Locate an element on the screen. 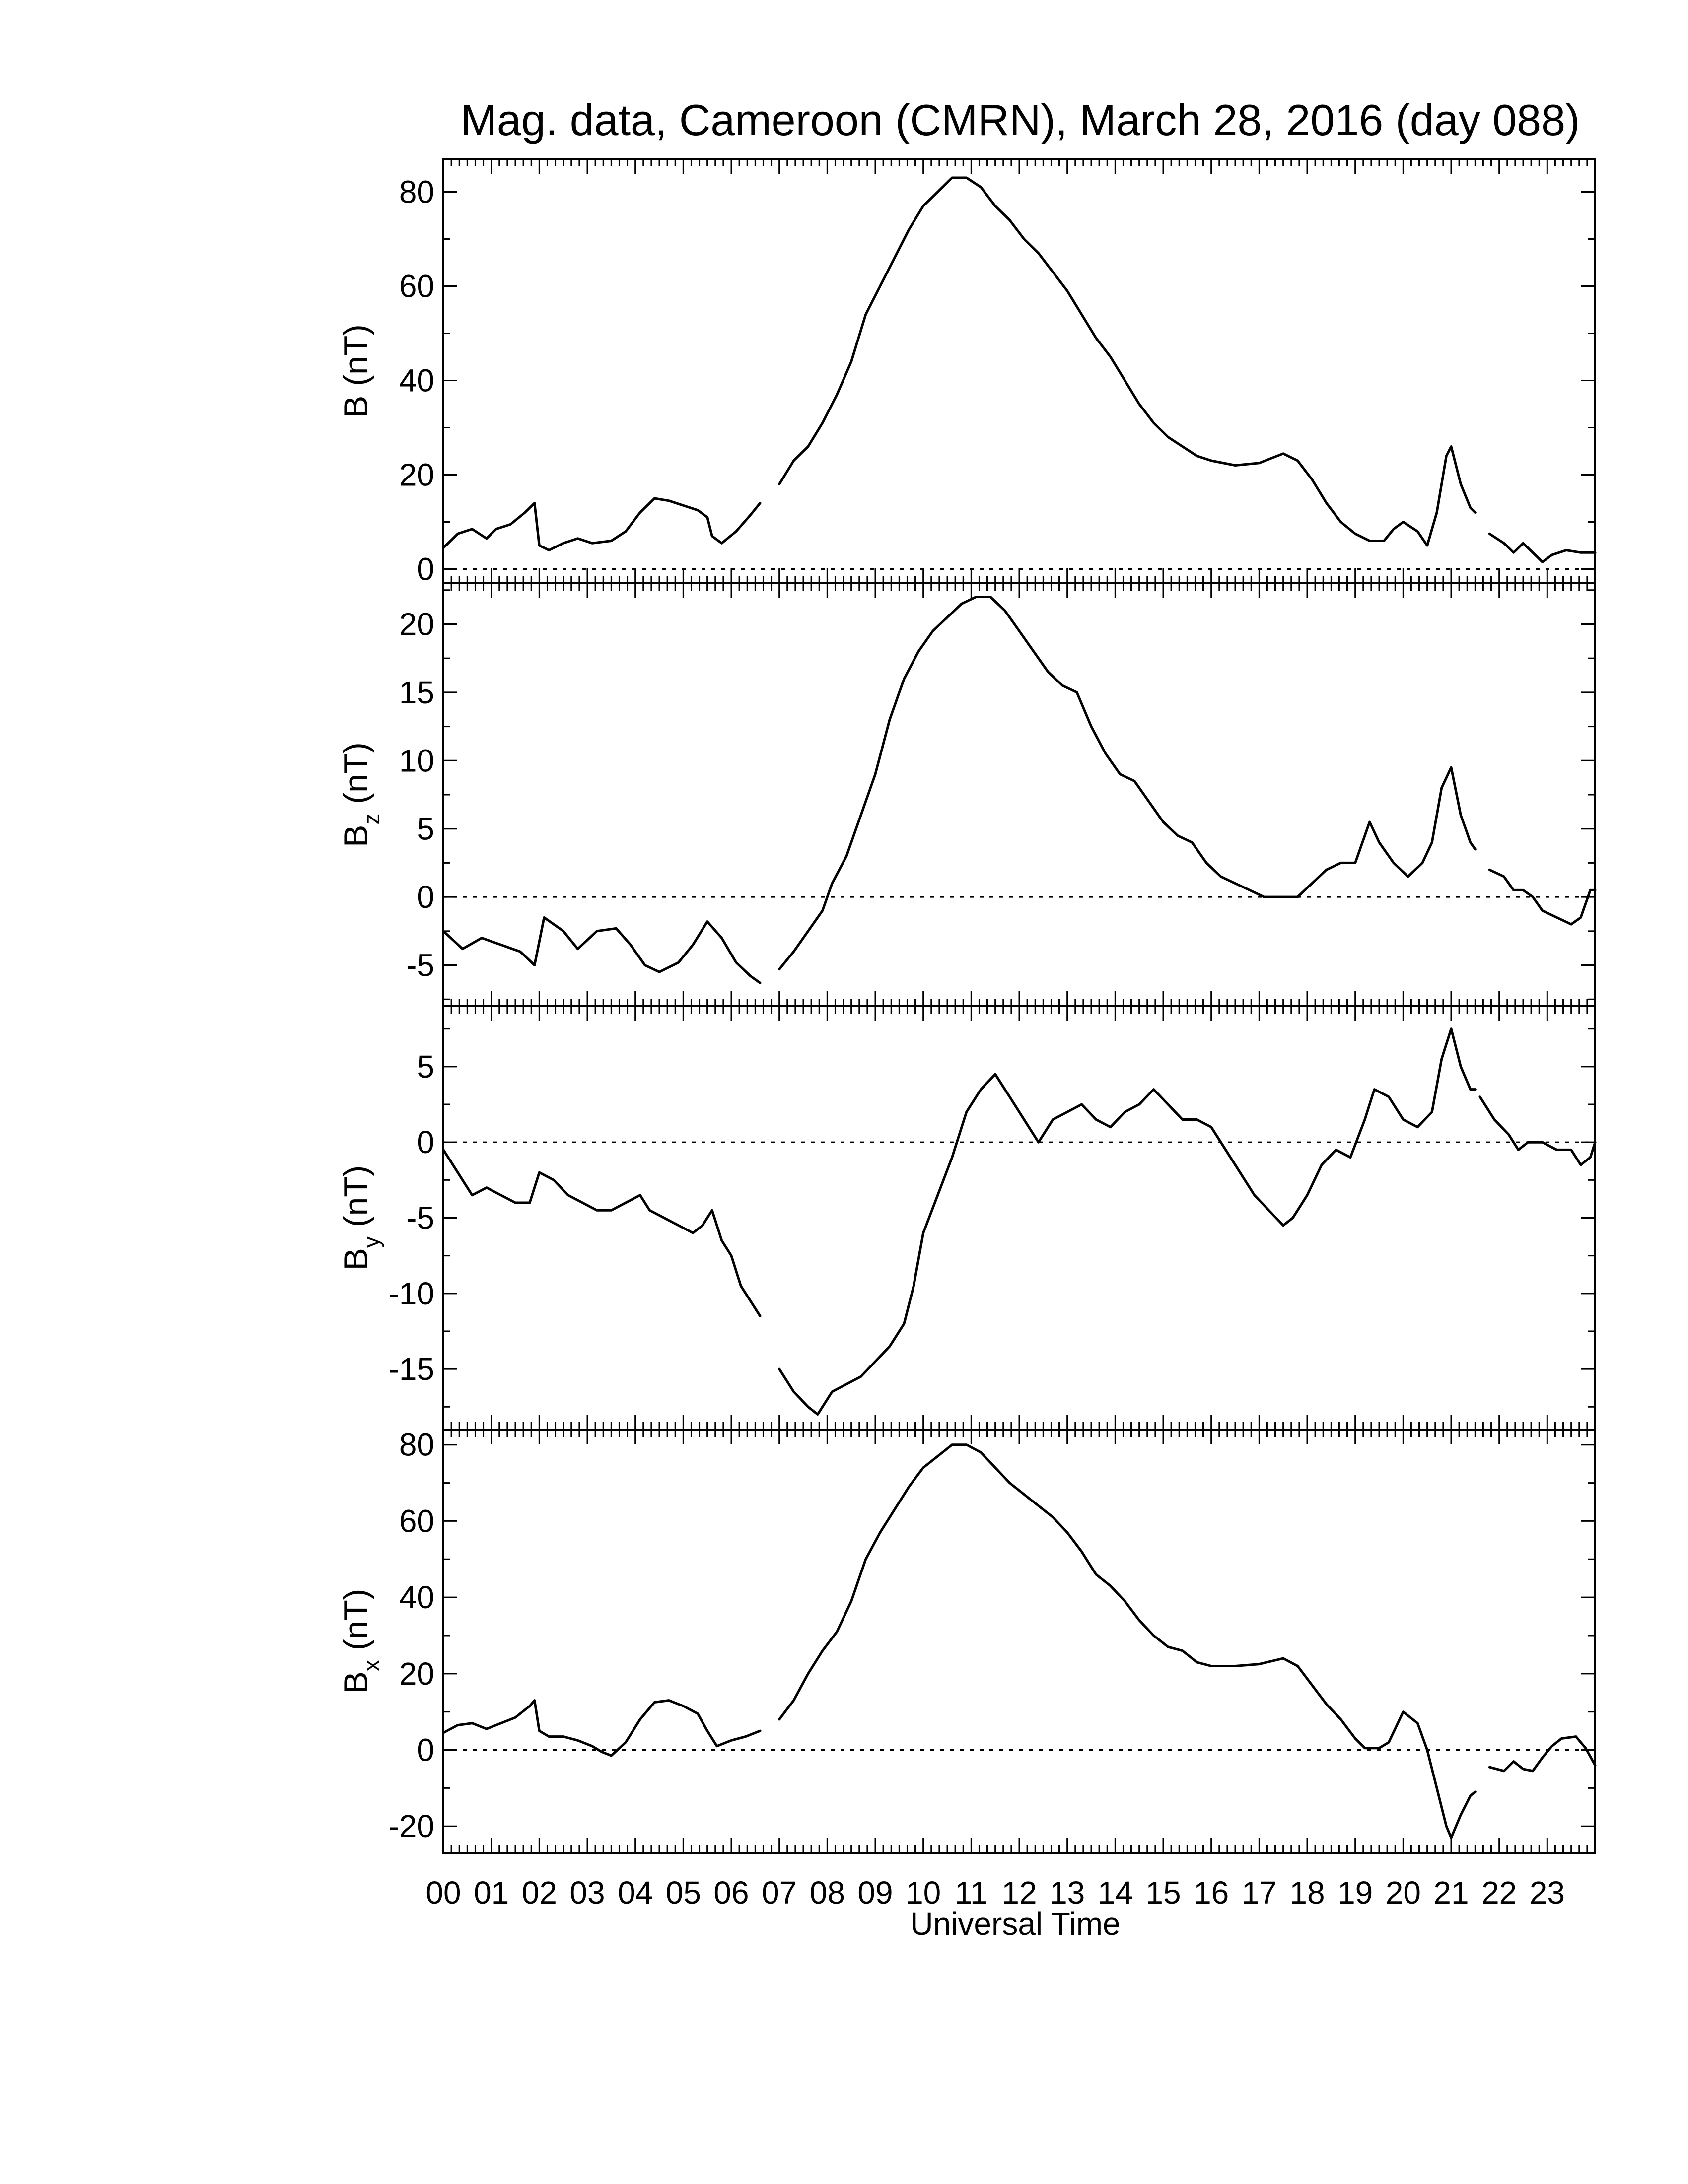 The width and height of the screenshot is (1688, 2184). x-tick-label: 09 is located at coordinates (875, 1893).